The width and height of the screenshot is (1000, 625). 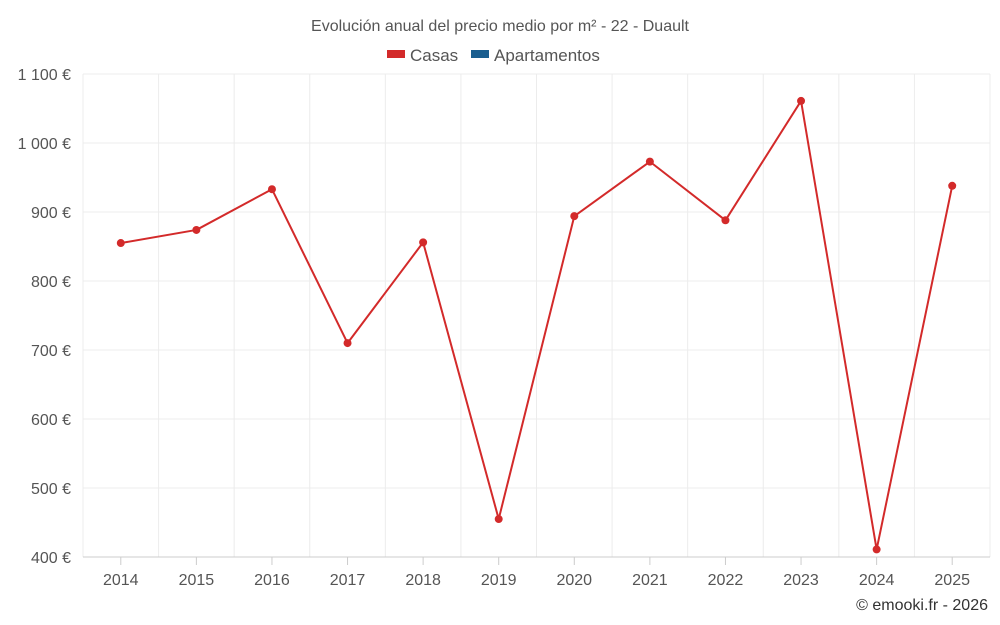 What do you see at coordinates (725, 220) in the screenshot?
I see `data-point-2022` at bounding box center [725, 220].